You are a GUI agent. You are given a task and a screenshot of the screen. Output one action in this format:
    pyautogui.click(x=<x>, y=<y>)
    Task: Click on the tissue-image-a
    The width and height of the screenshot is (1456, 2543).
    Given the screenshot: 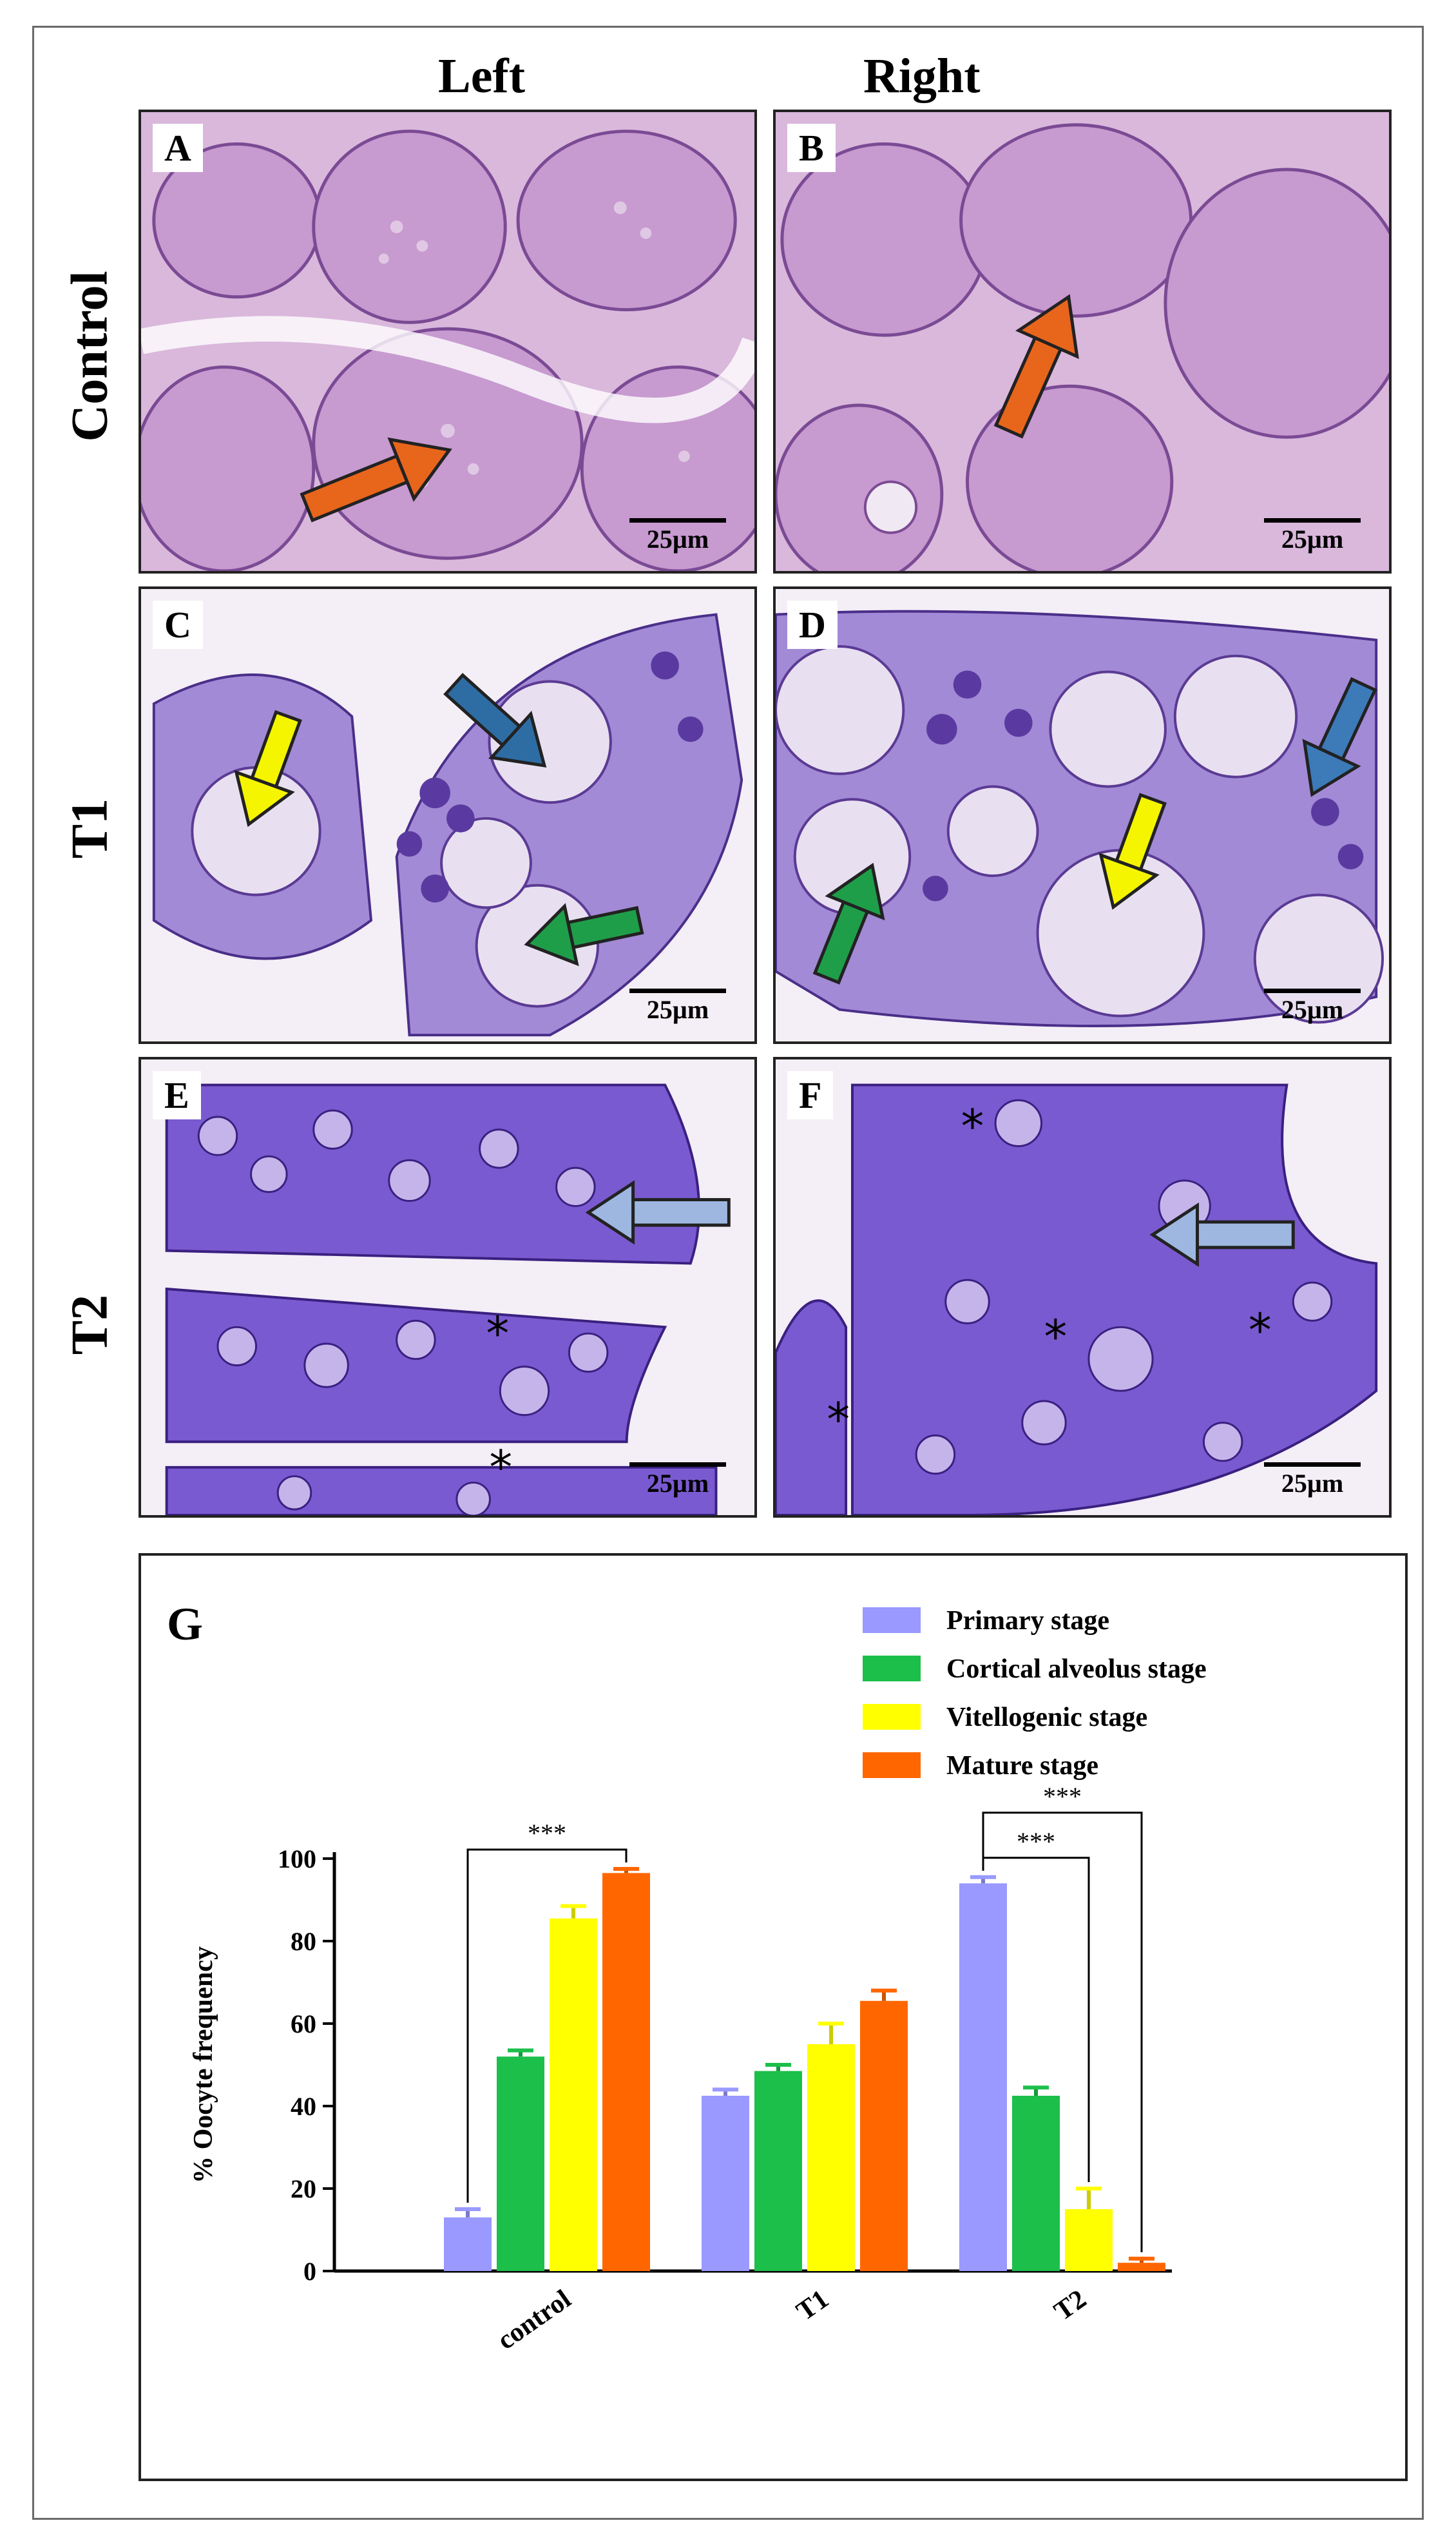 What is the action you would take?
    pyautogui.click(x=448, y=341)
    